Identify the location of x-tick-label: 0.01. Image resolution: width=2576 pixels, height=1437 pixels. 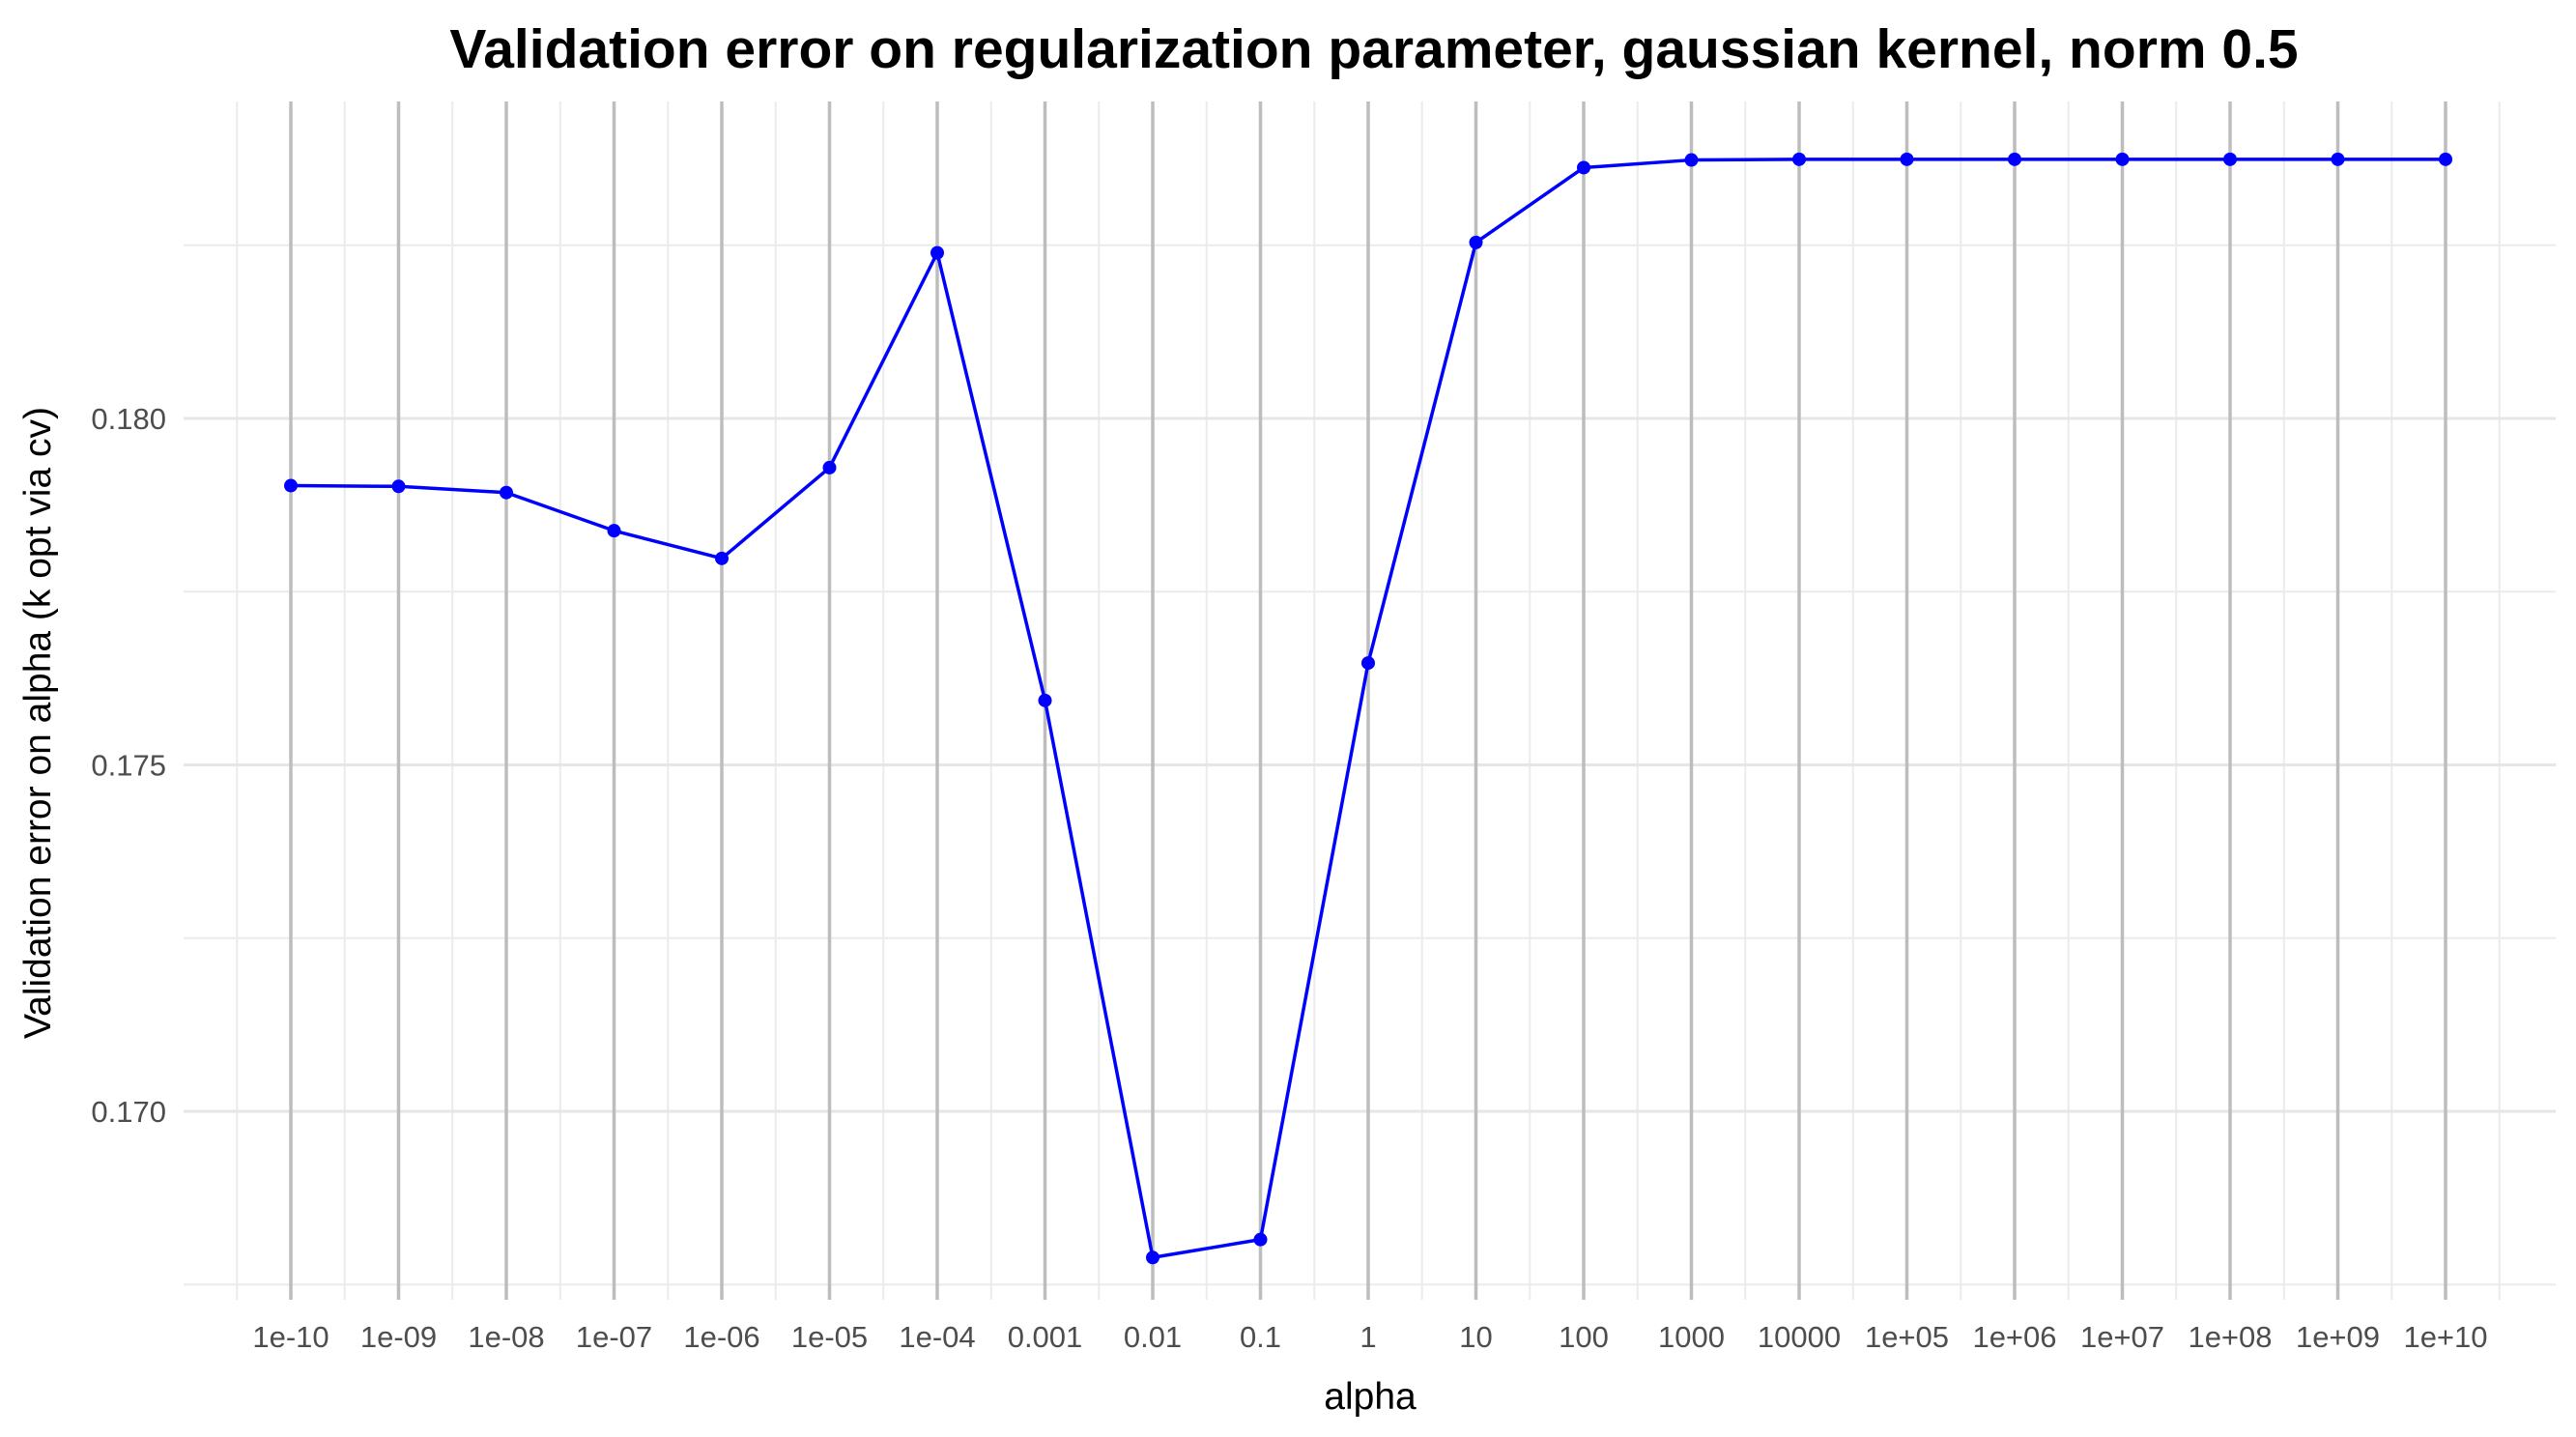
(1153, 1337).